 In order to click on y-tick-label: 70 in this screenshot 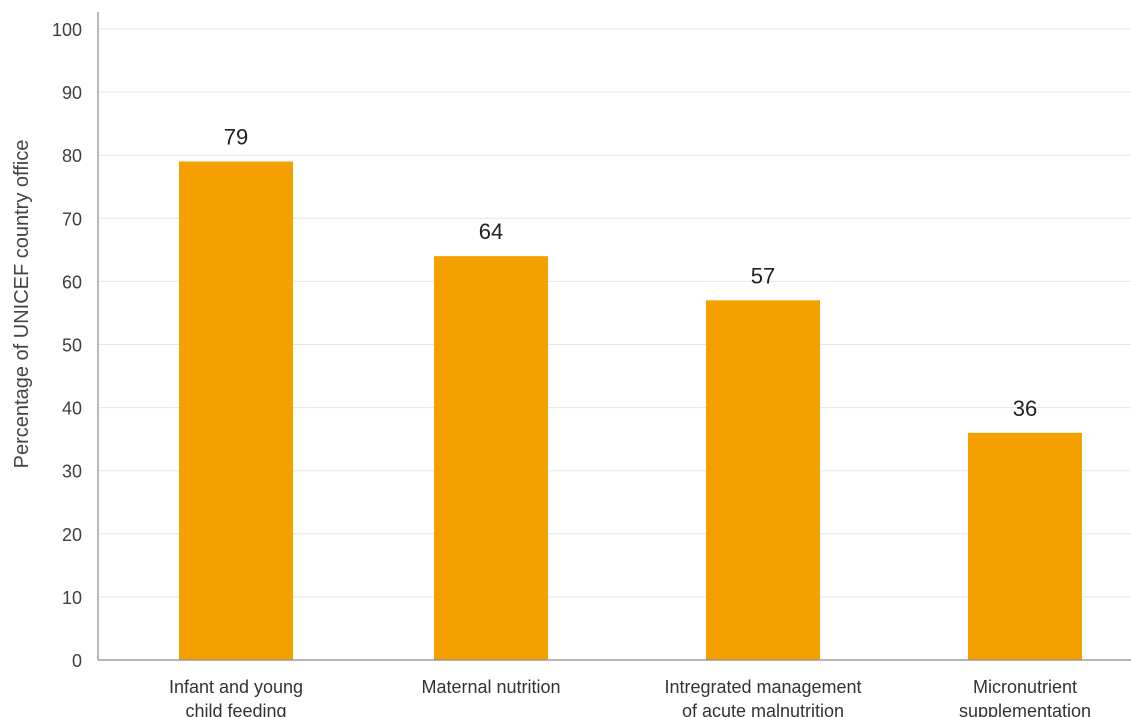, I will do `click(72, 219)`.